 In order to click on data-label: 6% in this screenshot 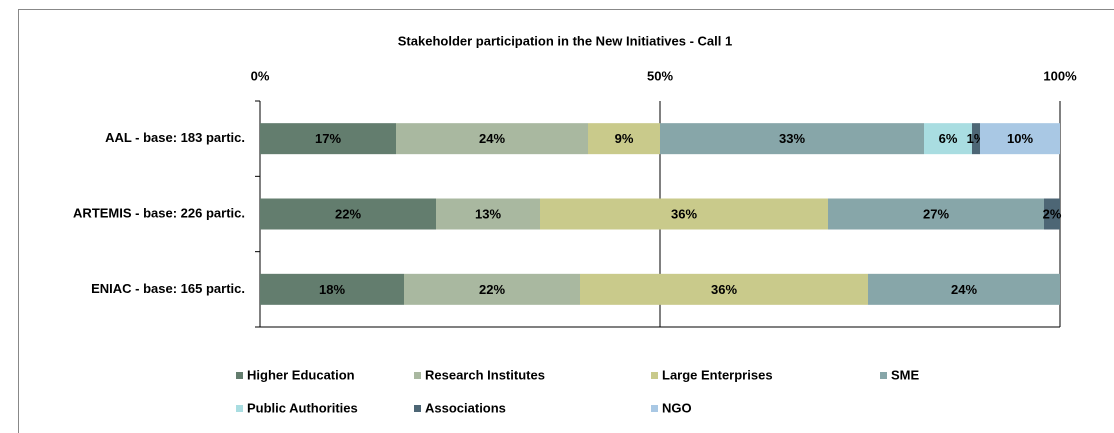, I will do `click(948, 138)`.